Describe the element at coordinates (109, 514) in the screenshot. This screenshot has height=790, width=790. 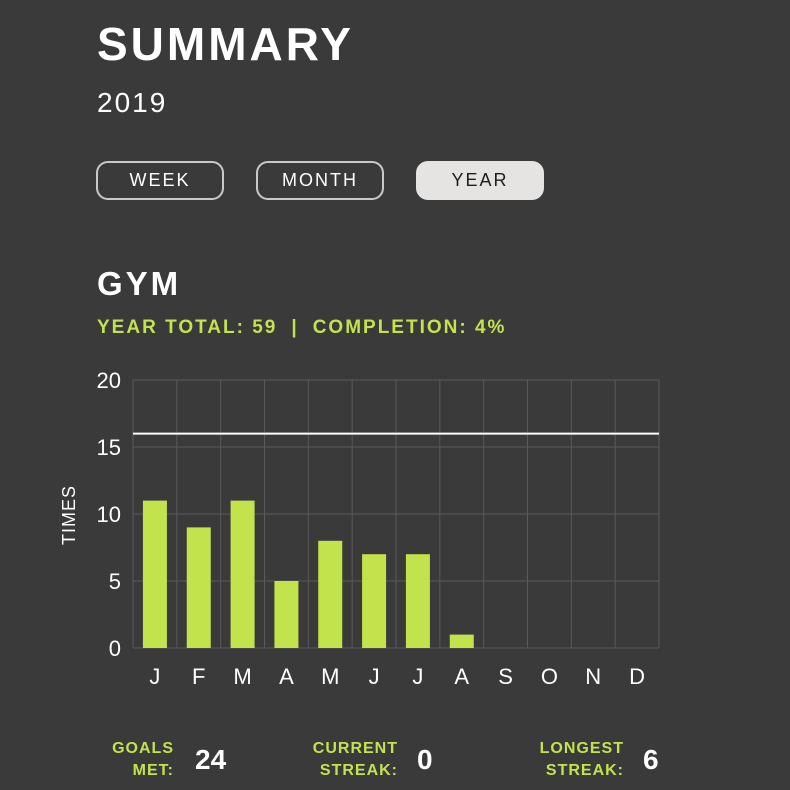
I see `y-tick-label: 10` at that location.